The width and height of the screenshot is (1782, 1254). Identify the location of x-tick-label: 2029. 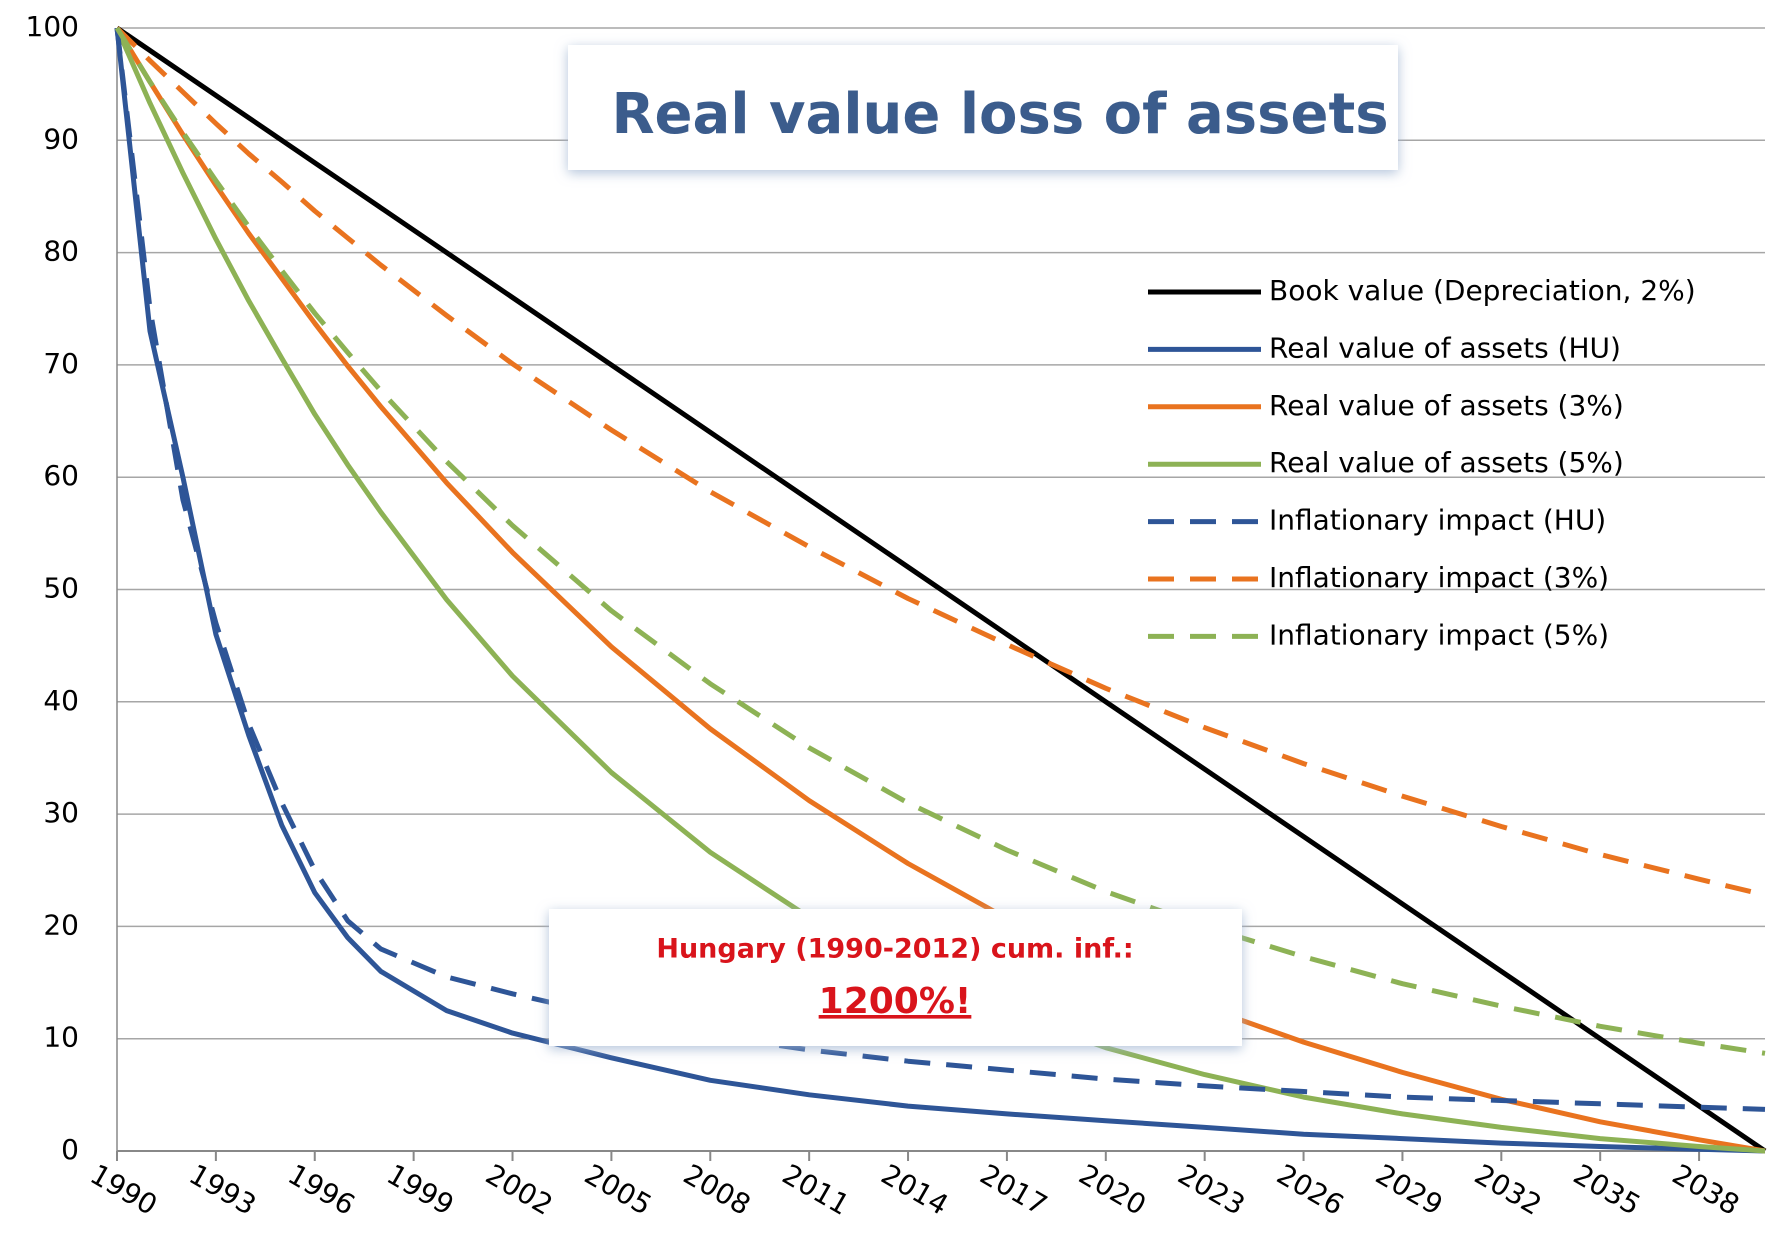
(1409, 1190).